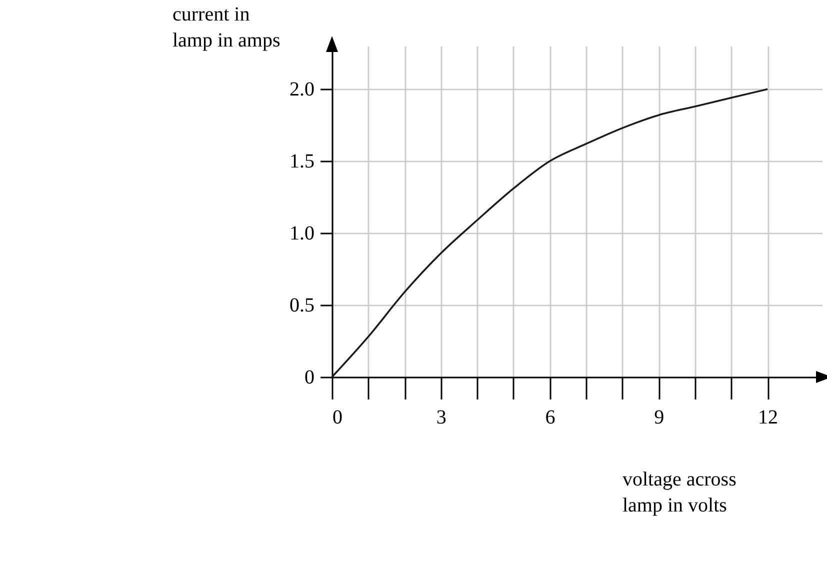  Describe the element at coordinates (659, 417) in the screenshot. I see `x-tick-label: 9` at that location.